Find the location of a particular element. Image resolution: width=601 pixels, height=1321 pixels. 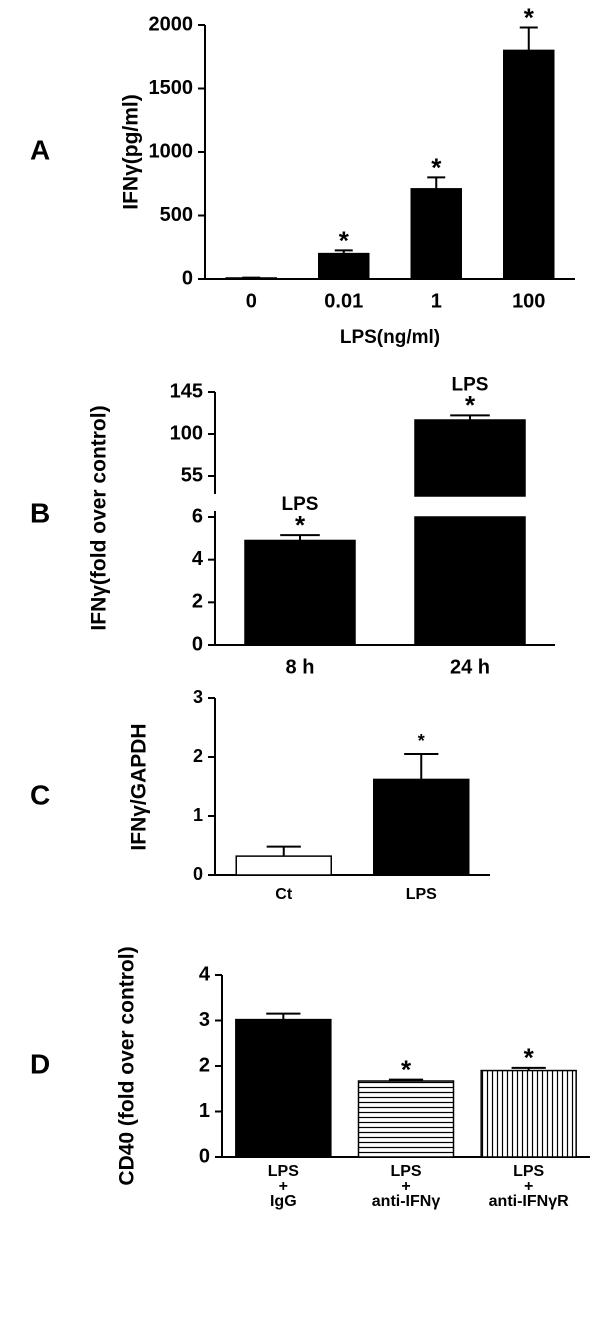

x-tick-label-line: anti-IFNγR is located at coordinates (529, 1201).